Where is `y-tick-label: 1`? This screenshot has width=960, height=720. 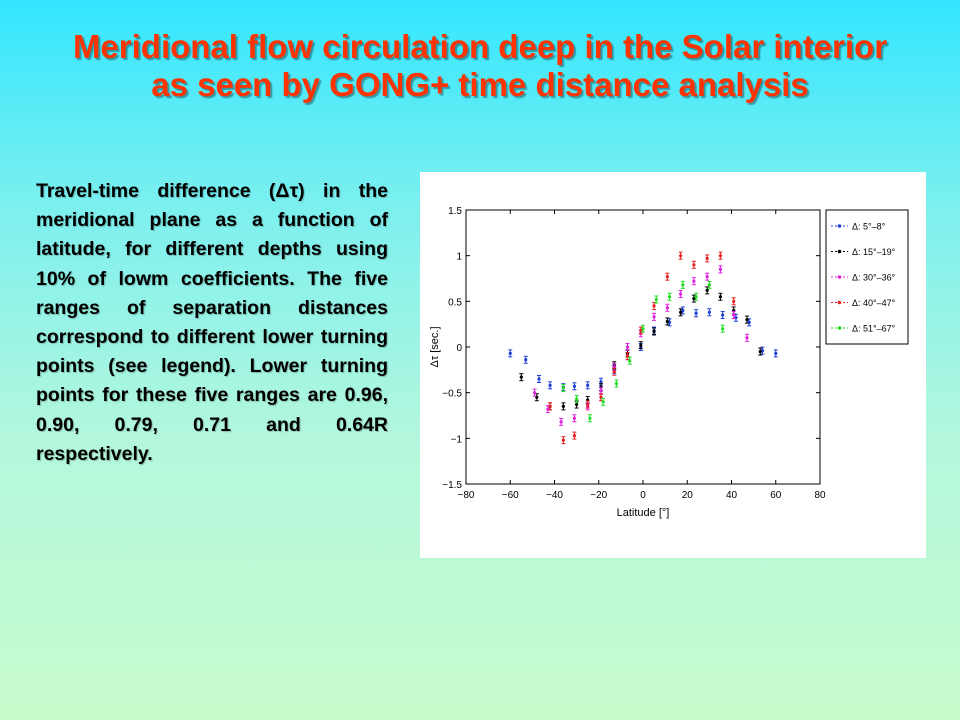
y-tick-label: 1 is located at coordinates (459, 257).